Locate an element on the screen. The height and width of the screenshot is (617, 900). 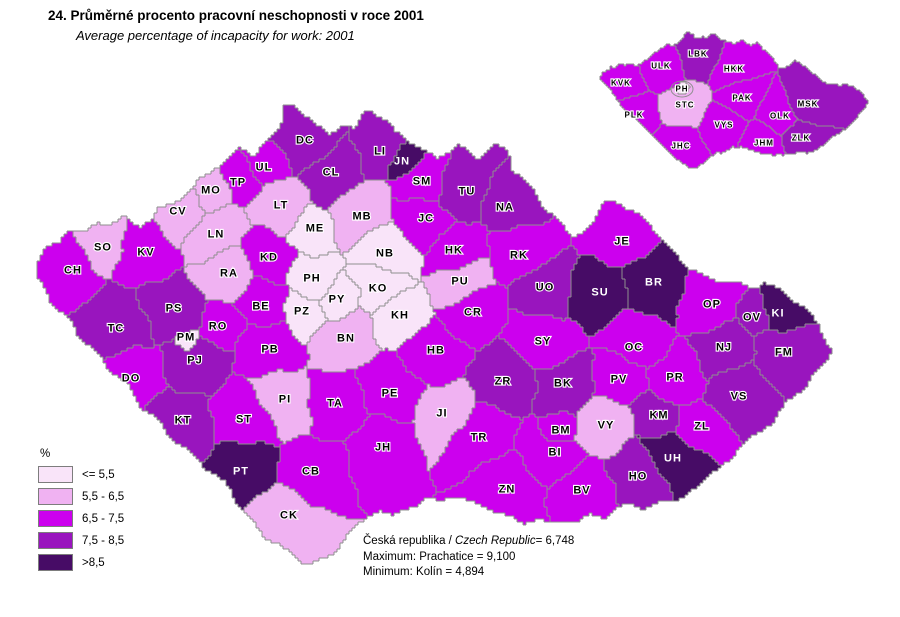
legend-row: 5,5 - 6,5 is located at coordinates (81, 496).